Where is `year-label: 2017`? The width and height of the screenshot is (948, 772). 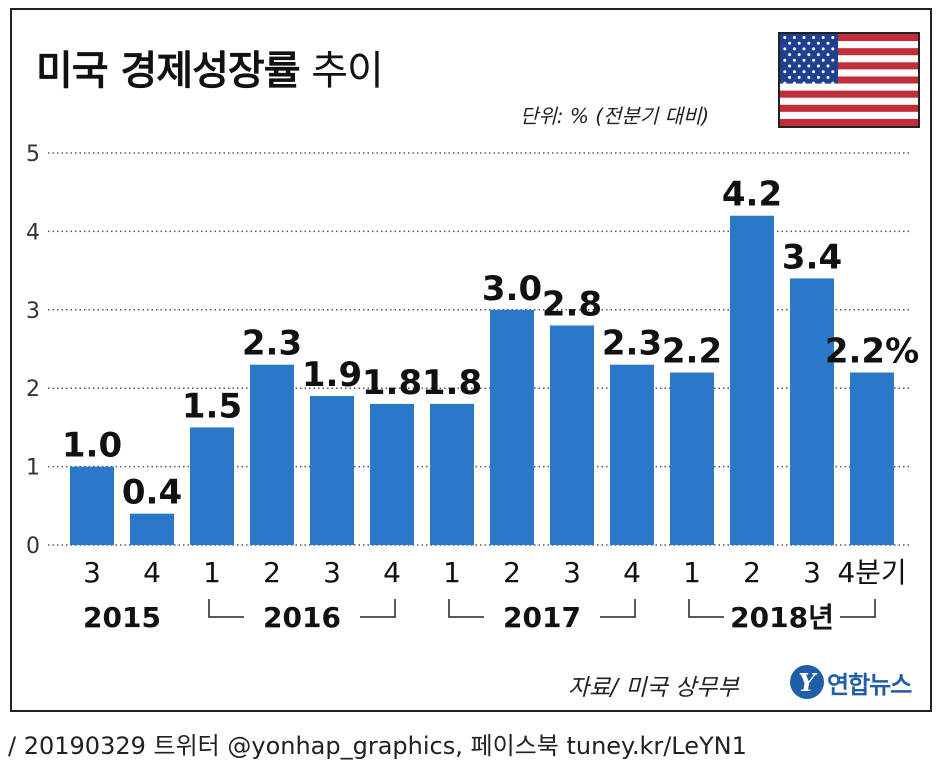 year-label: 2017 is located at coordinates (542, 617).